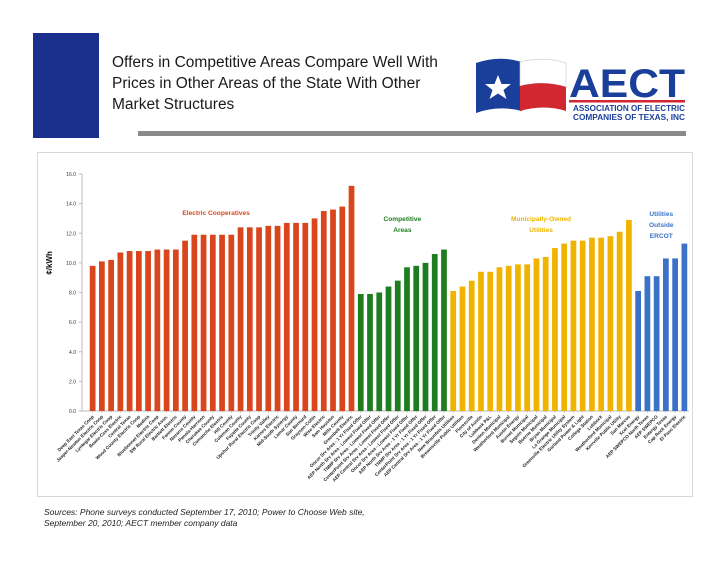 The image size is (728, 563). What do you see at coordinates (627, 84) in the screenshot?
I see `logo-wordmark: AECT` at bounding box center [627, 84].